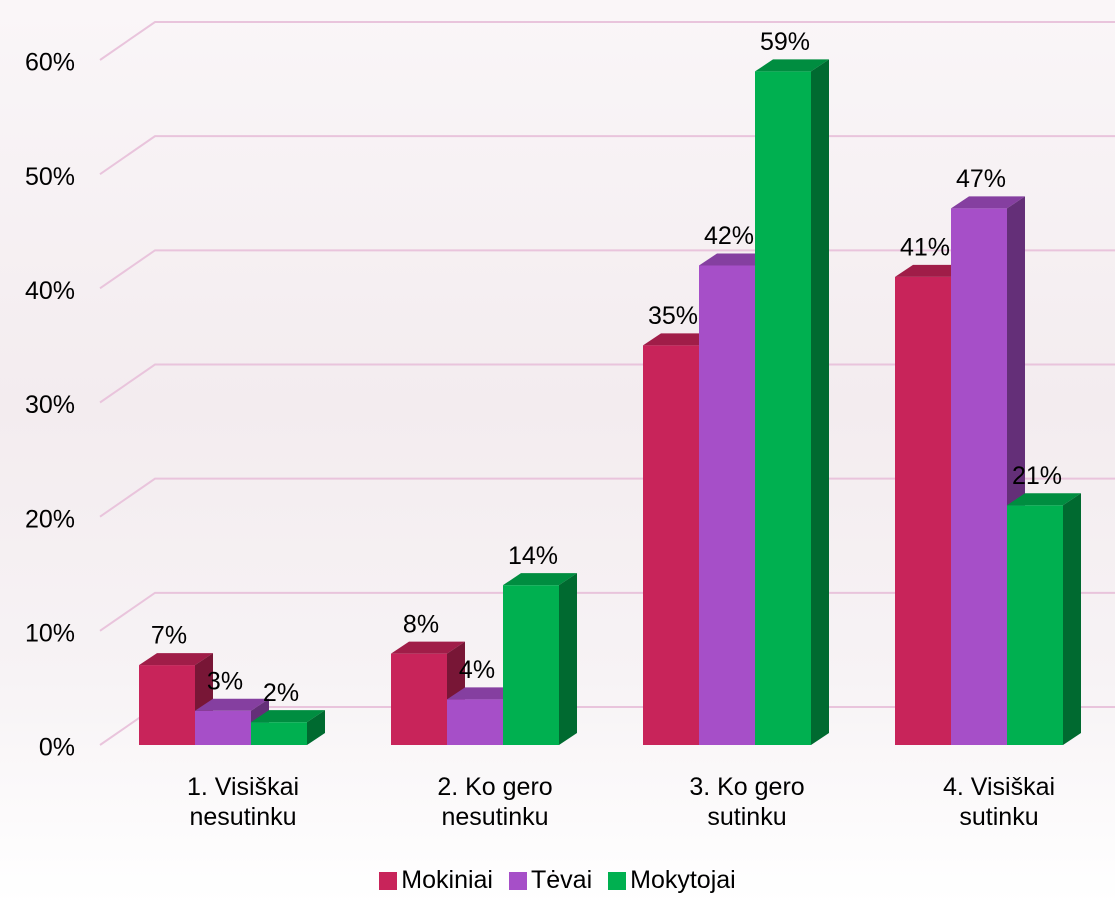 This screenshot has width=1115, height=905. I want to click on y-tick-label: 0%, so click(57, 748).